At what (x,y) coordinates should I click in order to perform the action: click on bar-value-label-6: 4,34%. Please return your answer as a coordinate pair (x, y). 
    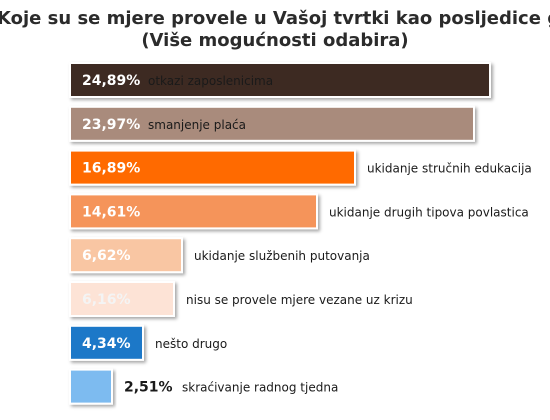
    Looking at the image, I should click on (106, 344).